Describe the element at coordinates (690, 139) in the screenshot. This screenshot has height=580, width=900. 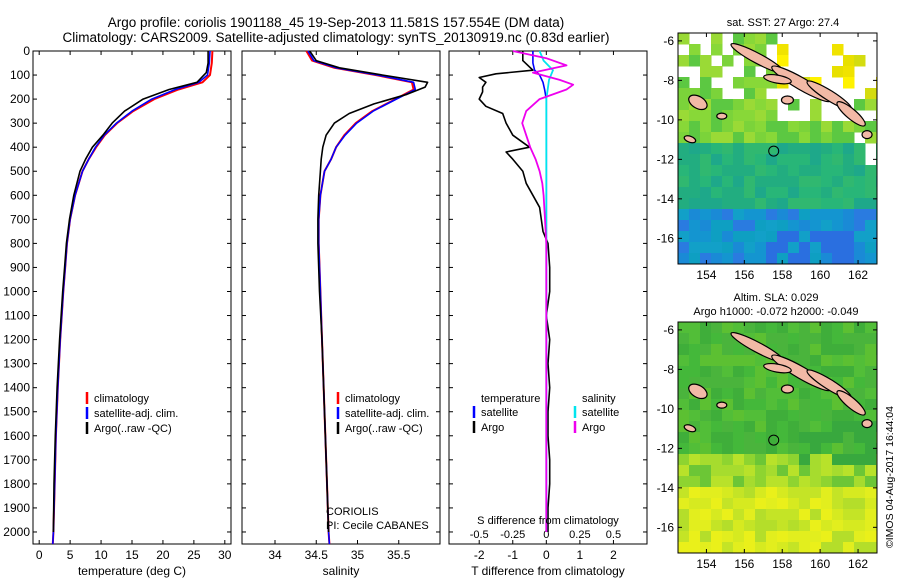
I see `island` at that location.